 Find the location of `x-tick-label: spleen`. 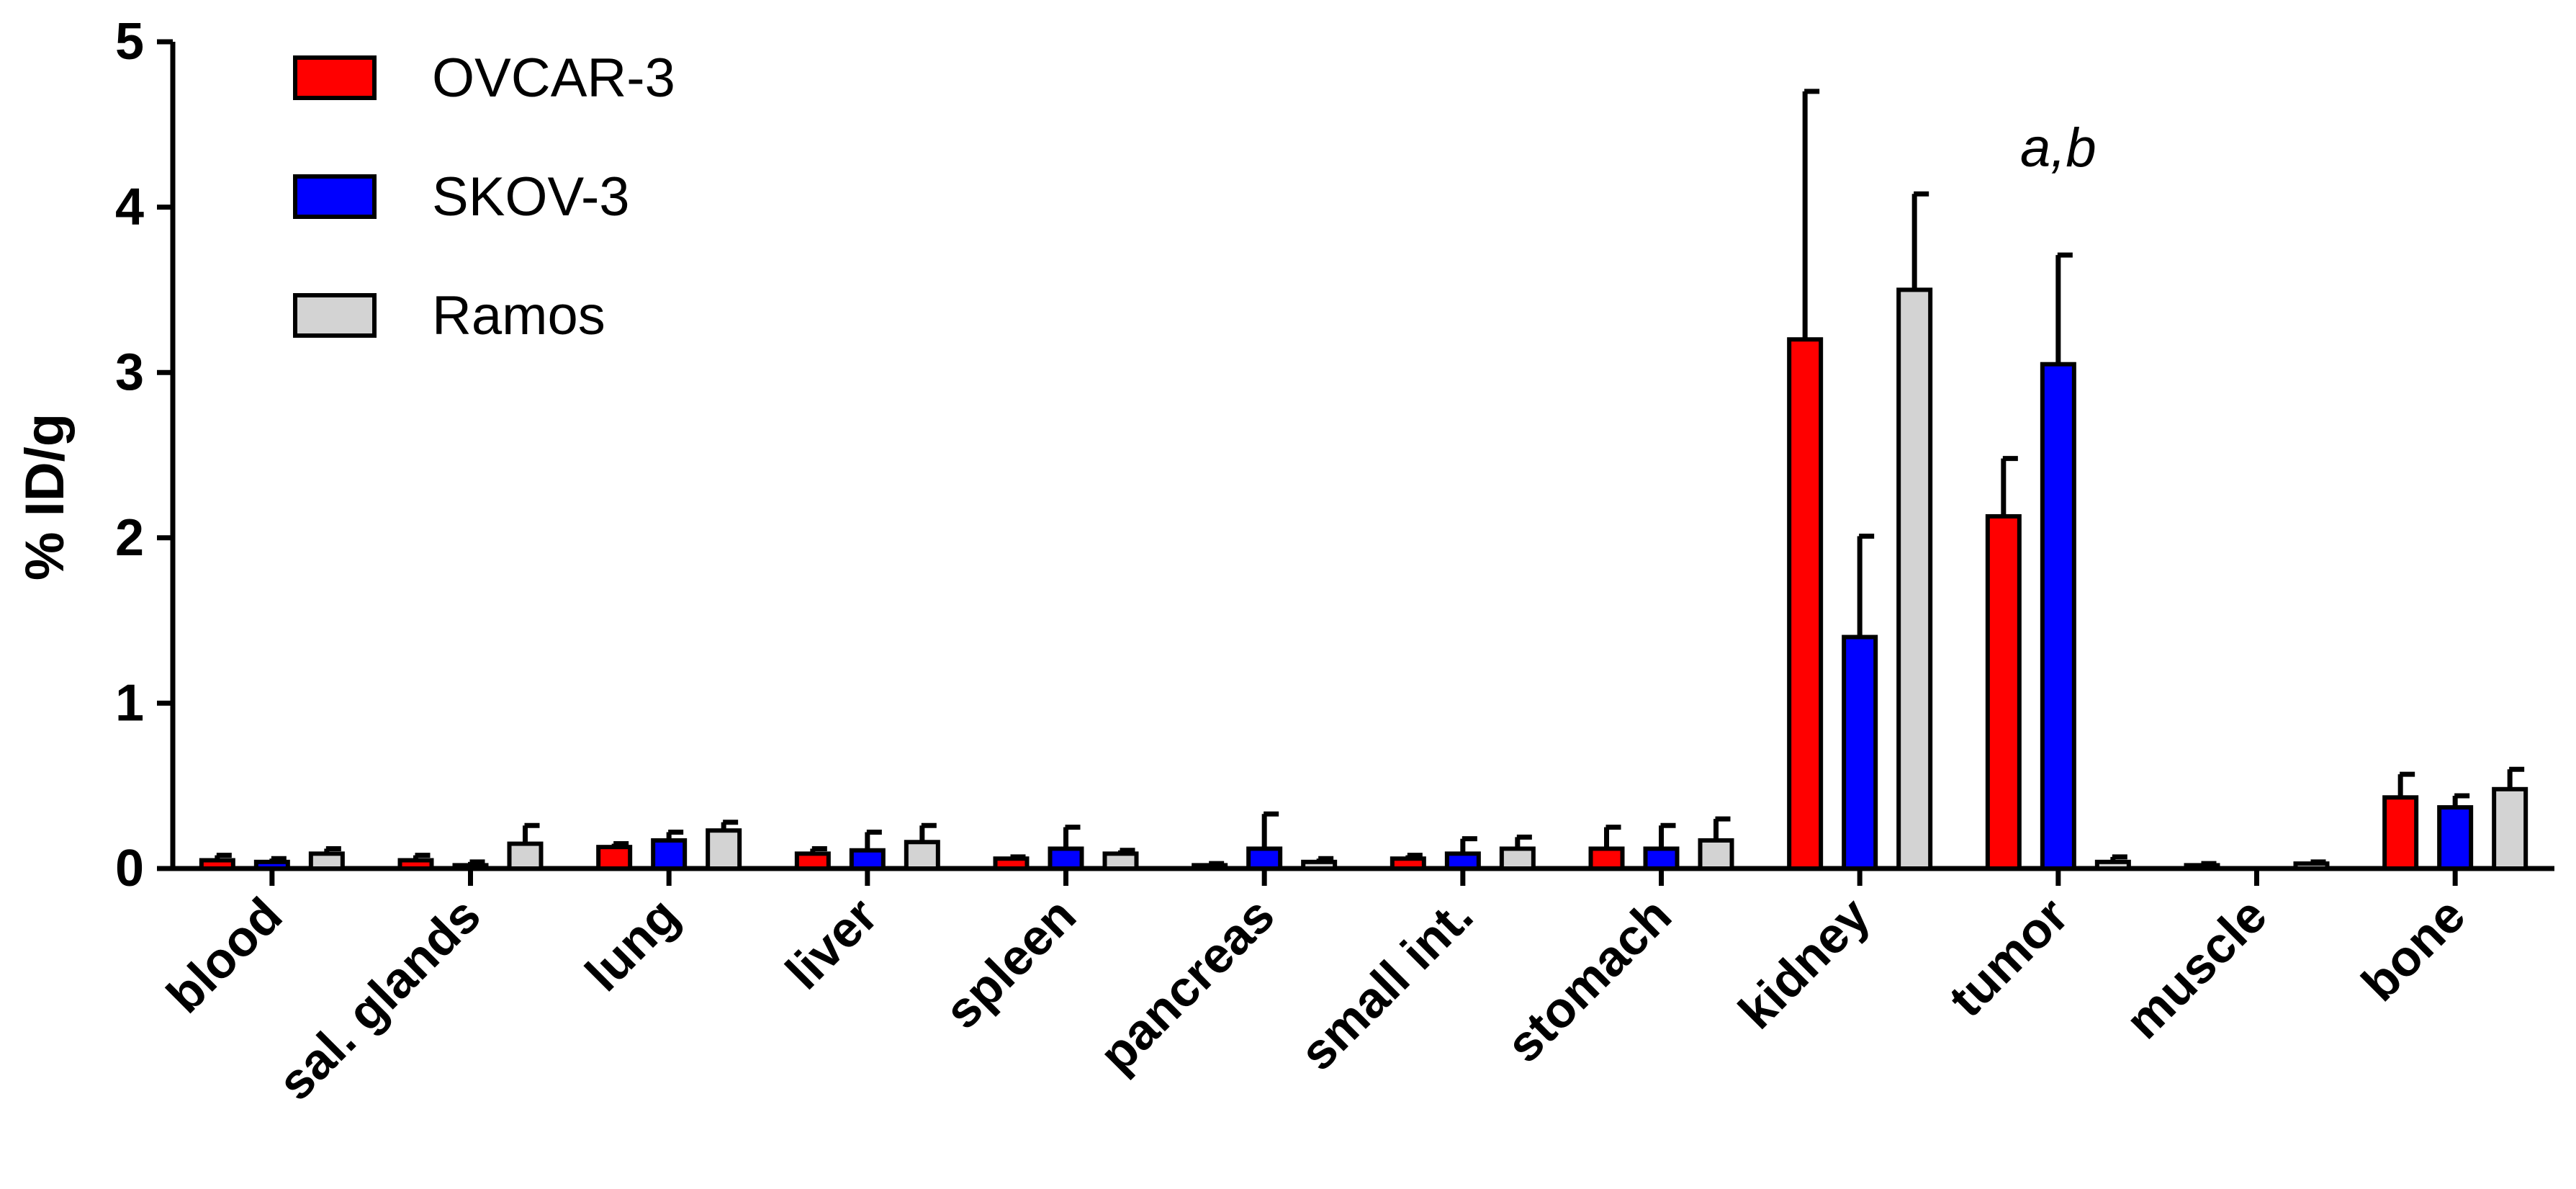

x-tick-label: spleen is located at coordinates (1010, 963).